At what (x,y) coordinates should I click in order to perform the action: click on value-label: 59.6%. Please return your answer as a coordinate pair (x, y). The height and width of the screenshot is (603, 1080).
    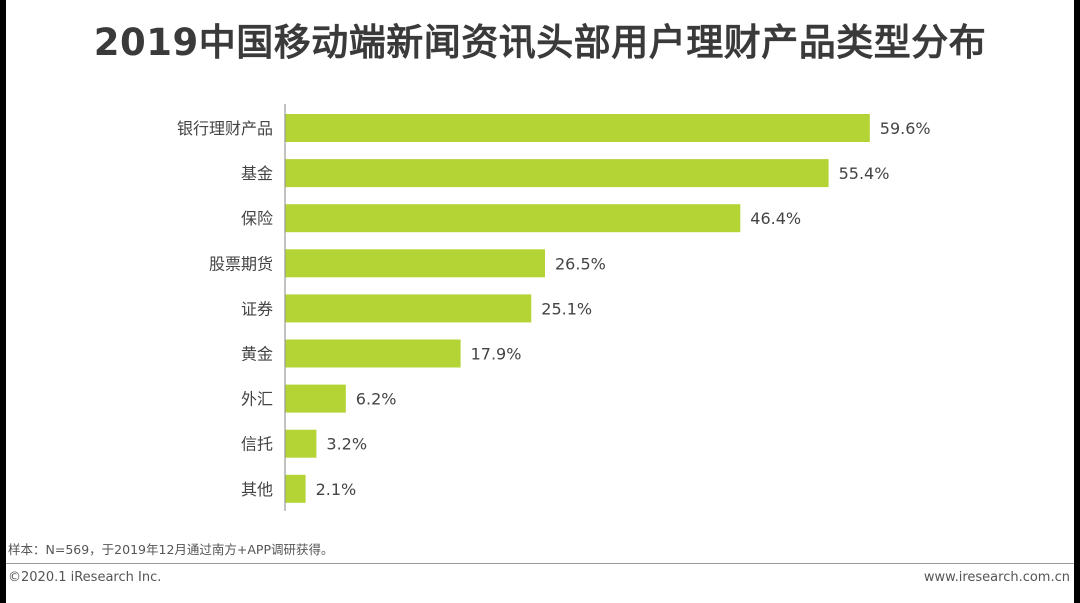
    Looking at the image, I should click on (905, 128).